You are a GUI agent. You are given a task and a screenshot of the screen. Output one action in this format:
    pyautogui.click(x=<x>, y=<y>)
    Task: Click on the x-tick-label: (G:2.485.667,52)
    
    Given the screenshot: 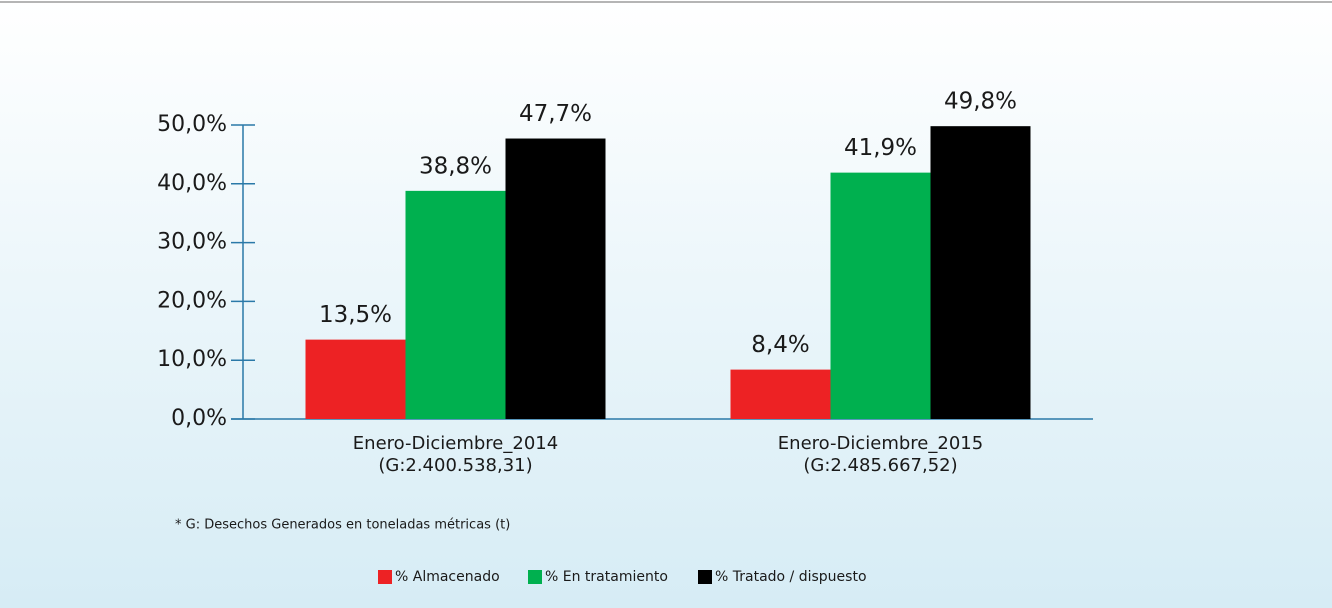 What is the action you would take?
    pyautogui.click(x=880, y=465)
    